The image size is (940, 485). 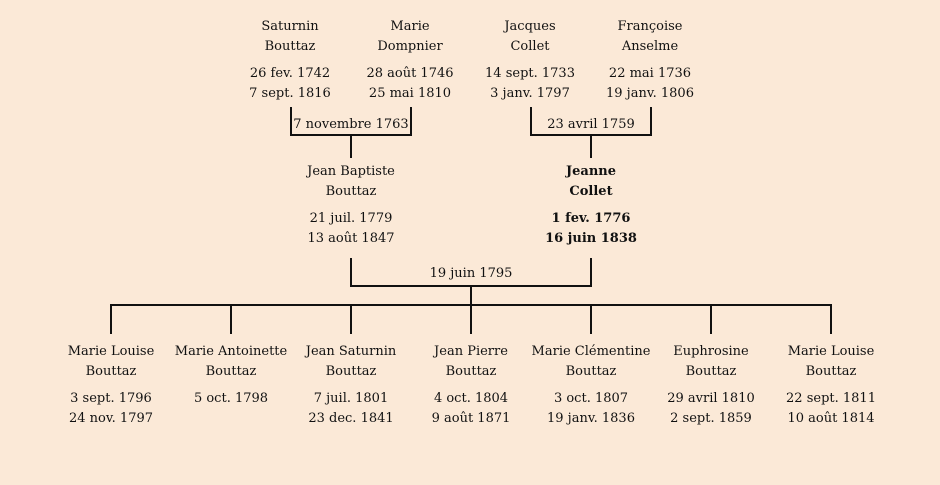 What do you see at coordinates (650, 26) in the screenshot?
I see `person-given-name: Françoise` at bounding box center [650, 26].